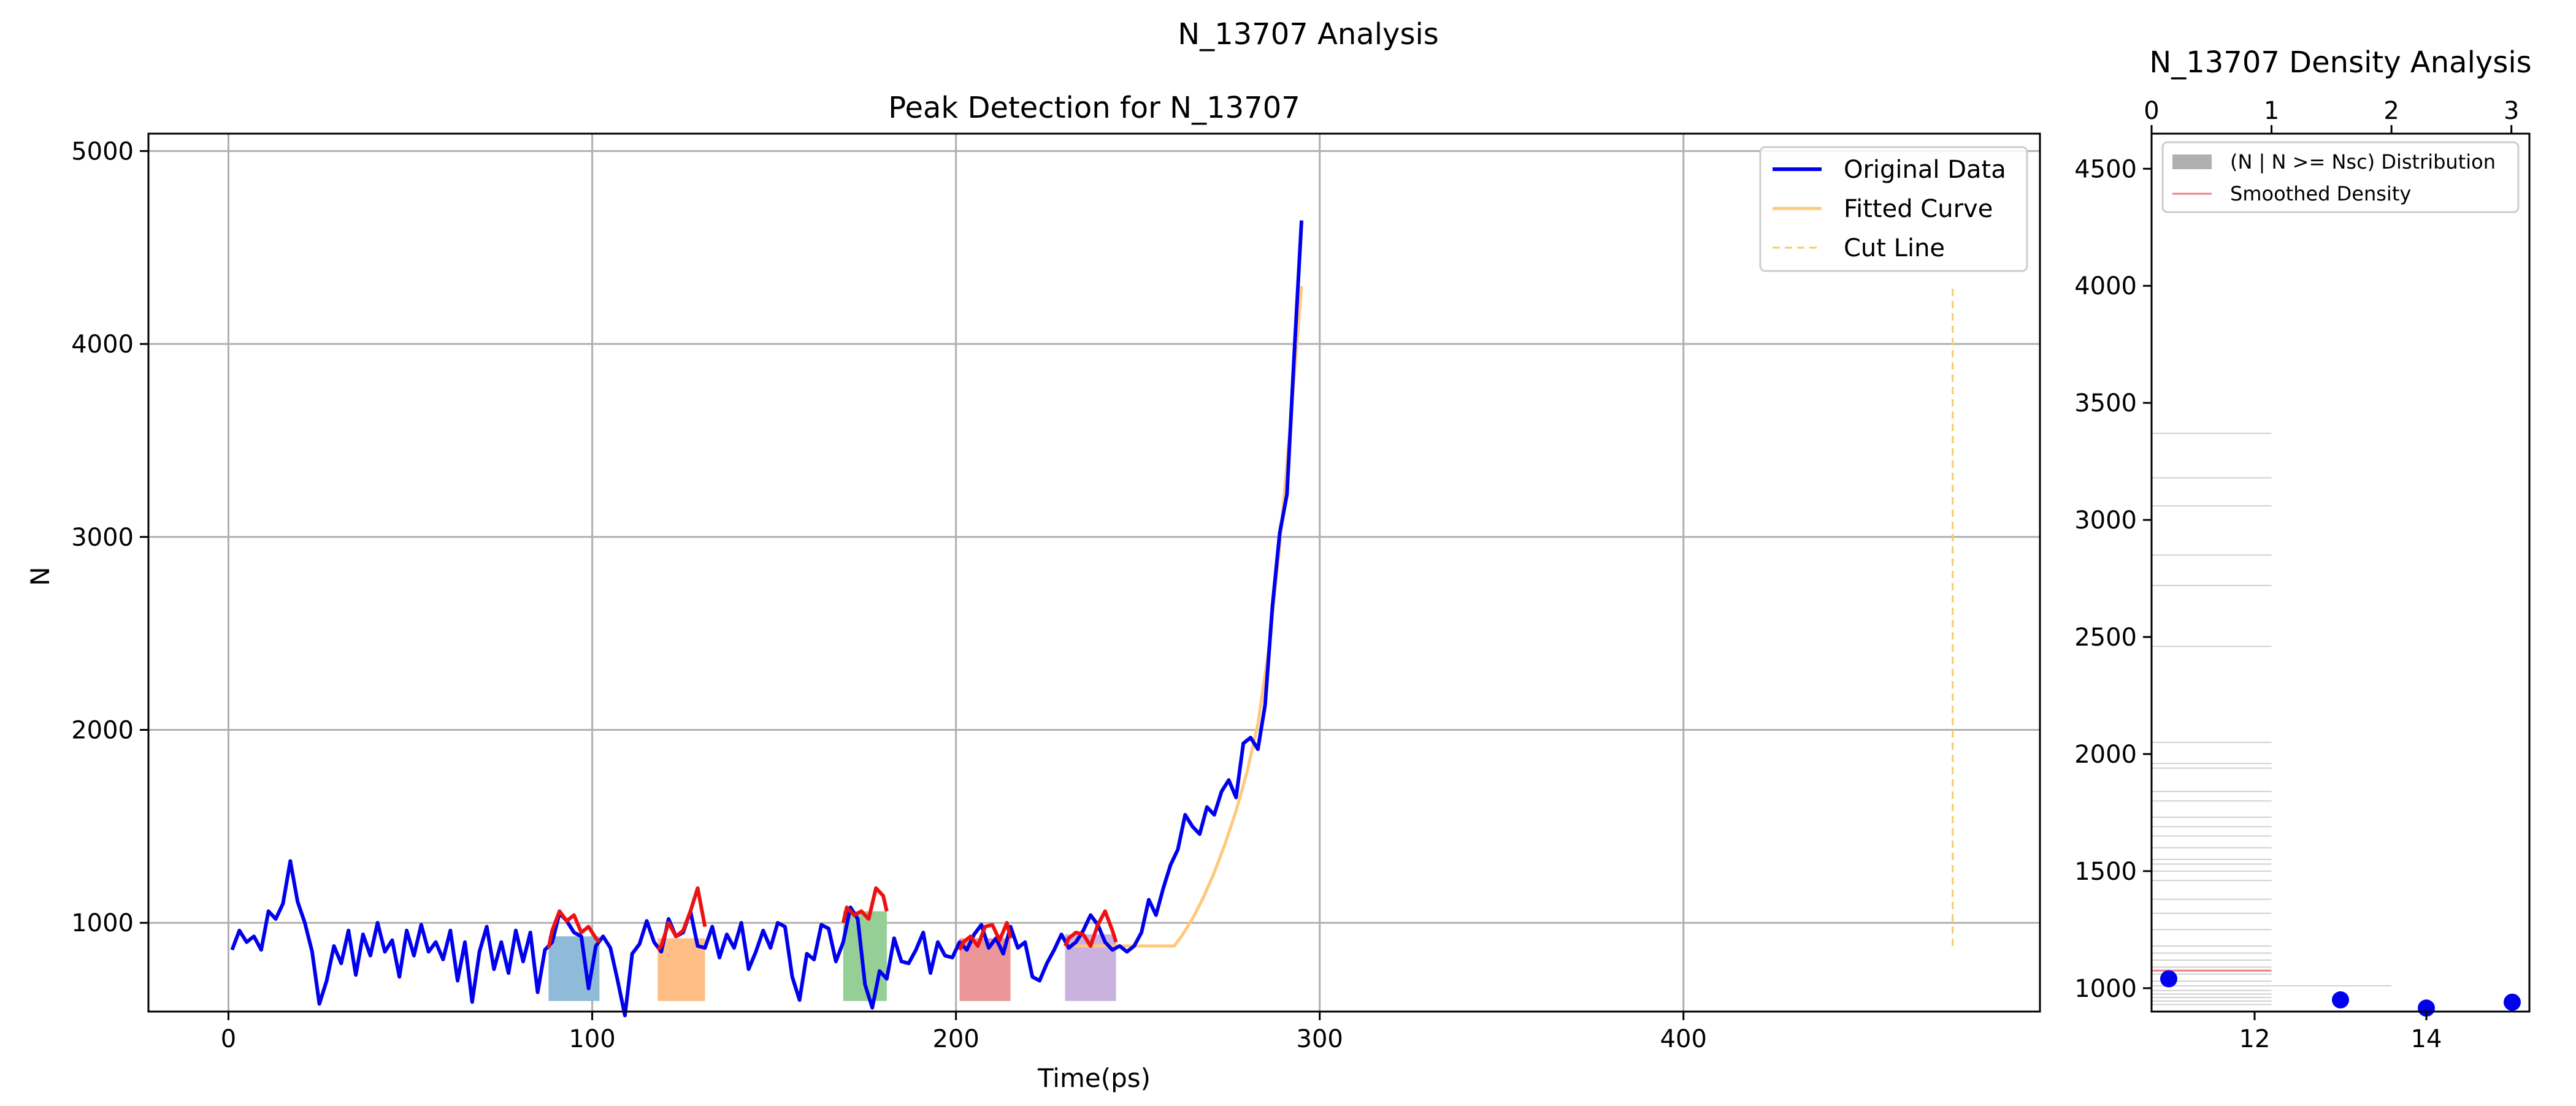  Describe the element at coordinates (2426, 1039) in the screenshot. I see `bottom-x-tick-label: 14` at that location.